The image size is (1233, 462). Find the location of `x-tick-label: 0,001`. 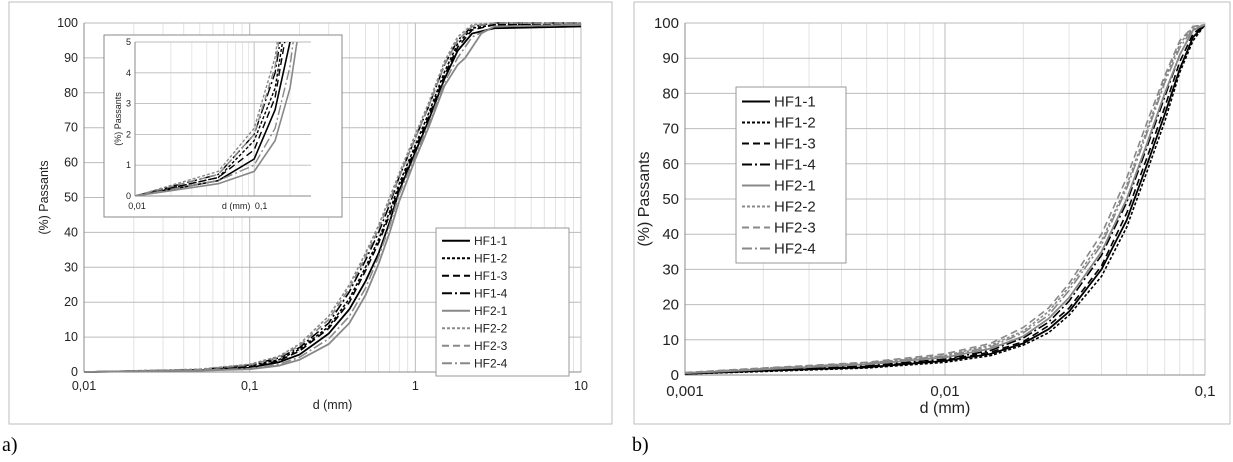

x-tick-label: 0,001 is located at coordinates (685, 391).